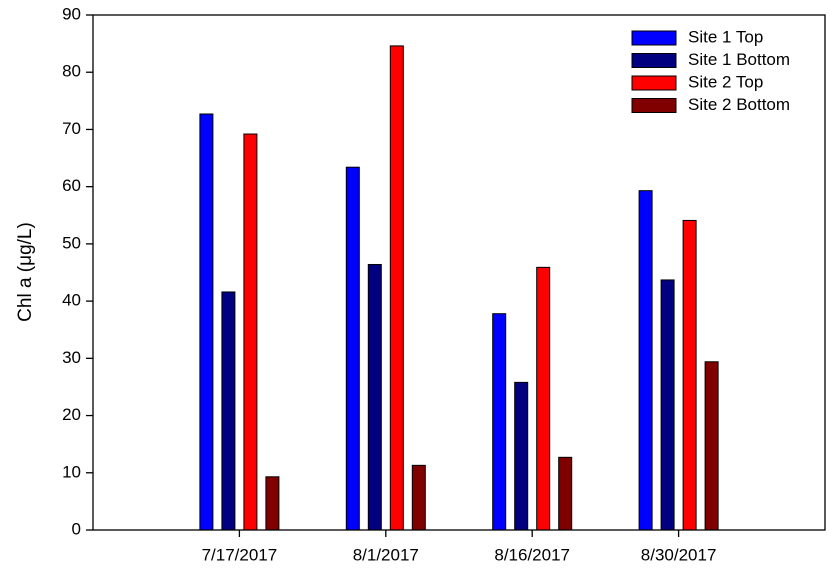 The image size is (830, 573). I want to click on y-tick-label: 90, so click(71, 13).